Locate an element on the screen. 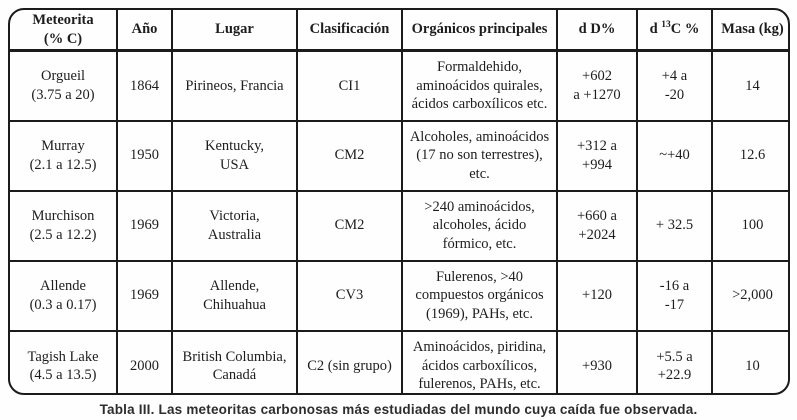 The width and height of the screenshot is (797, 420). cell-classification: CI1 is located at coordinates (349, 85).